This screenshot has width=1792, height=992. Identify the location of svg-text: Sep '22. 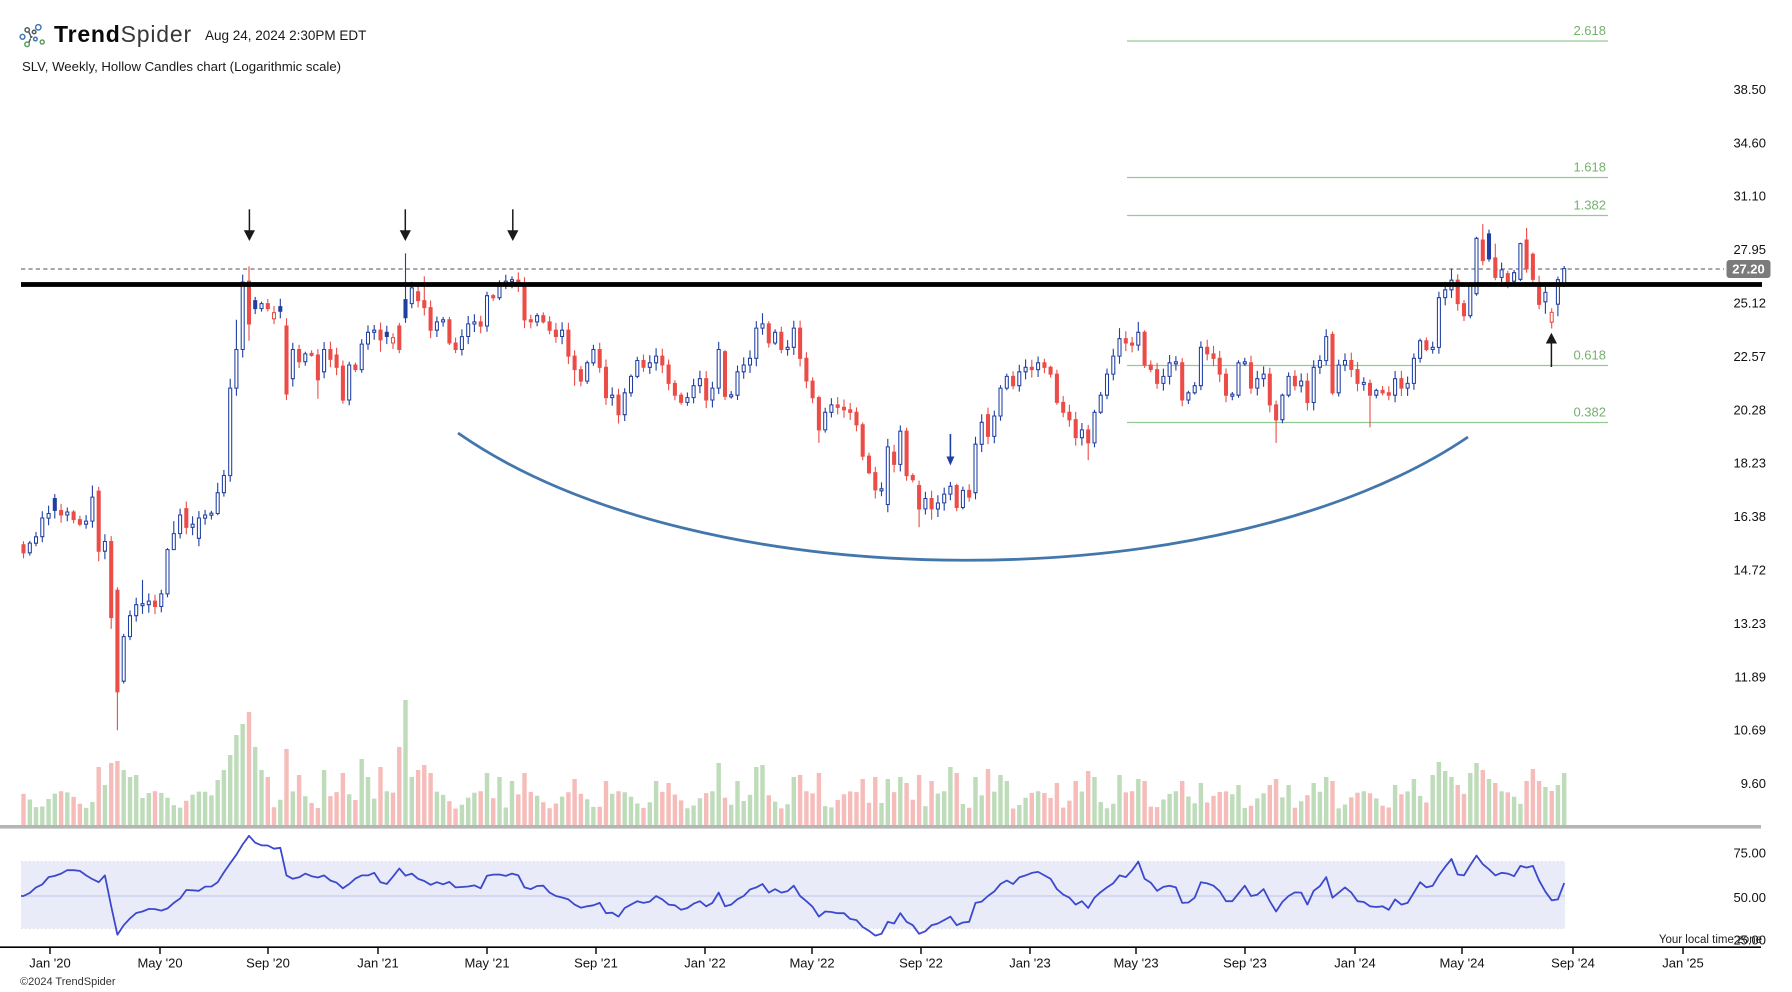
(921, 963).